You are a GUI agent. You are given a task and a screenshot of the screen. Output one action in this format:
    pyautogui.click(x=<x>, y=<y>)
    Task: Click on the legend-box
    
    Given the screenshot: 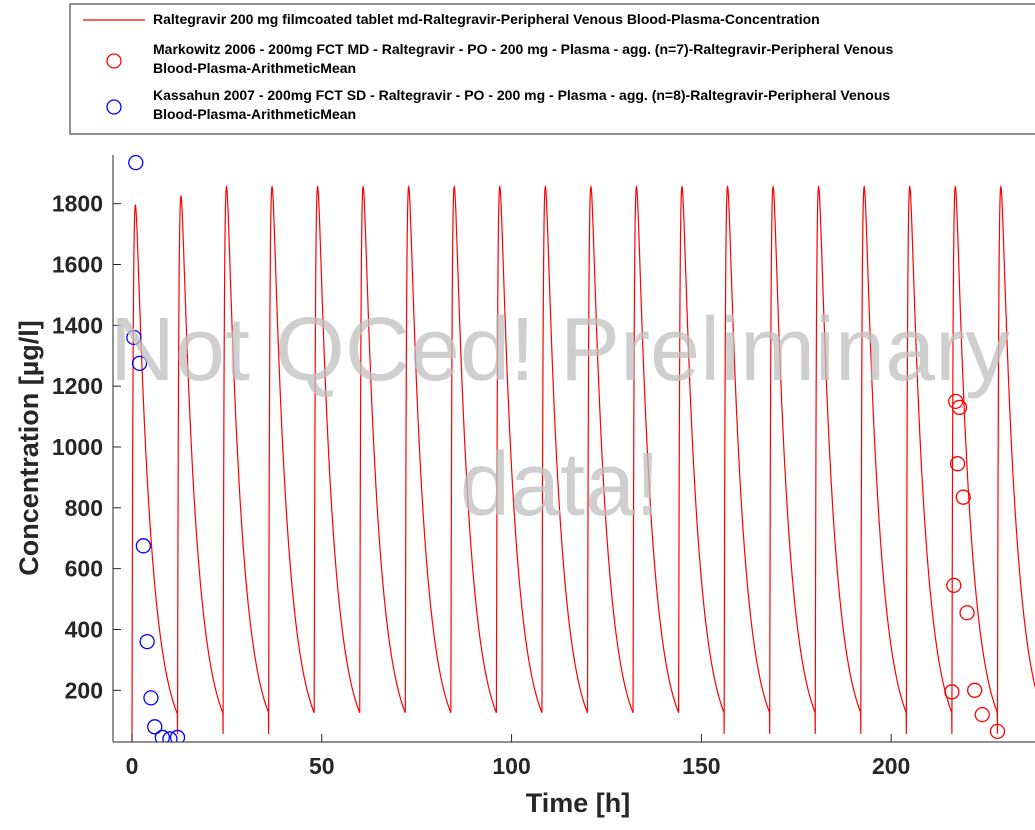 What is the action you would take?
    pyautogui.click(x=552, y=69)
    